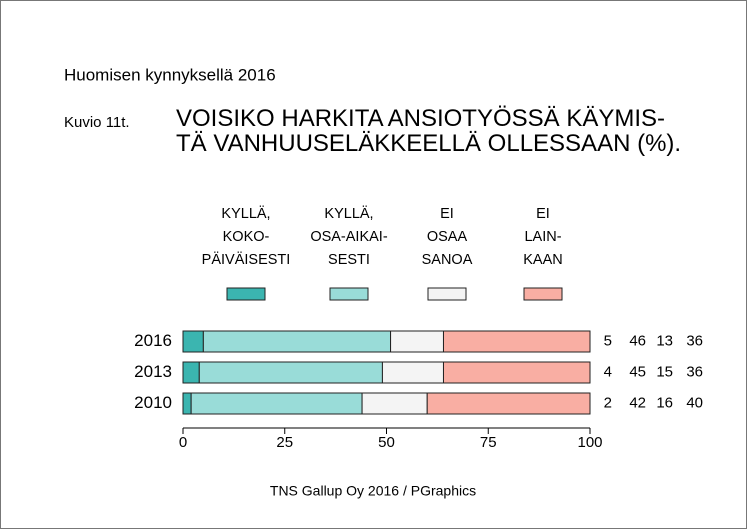 The width and height of the screenshot is (747, 529). Describe the element at coordinates (349, 237) in the screenshot. I see `legend-label: KYLLÄ, OSA-AIKAI- SESTI` at that location.